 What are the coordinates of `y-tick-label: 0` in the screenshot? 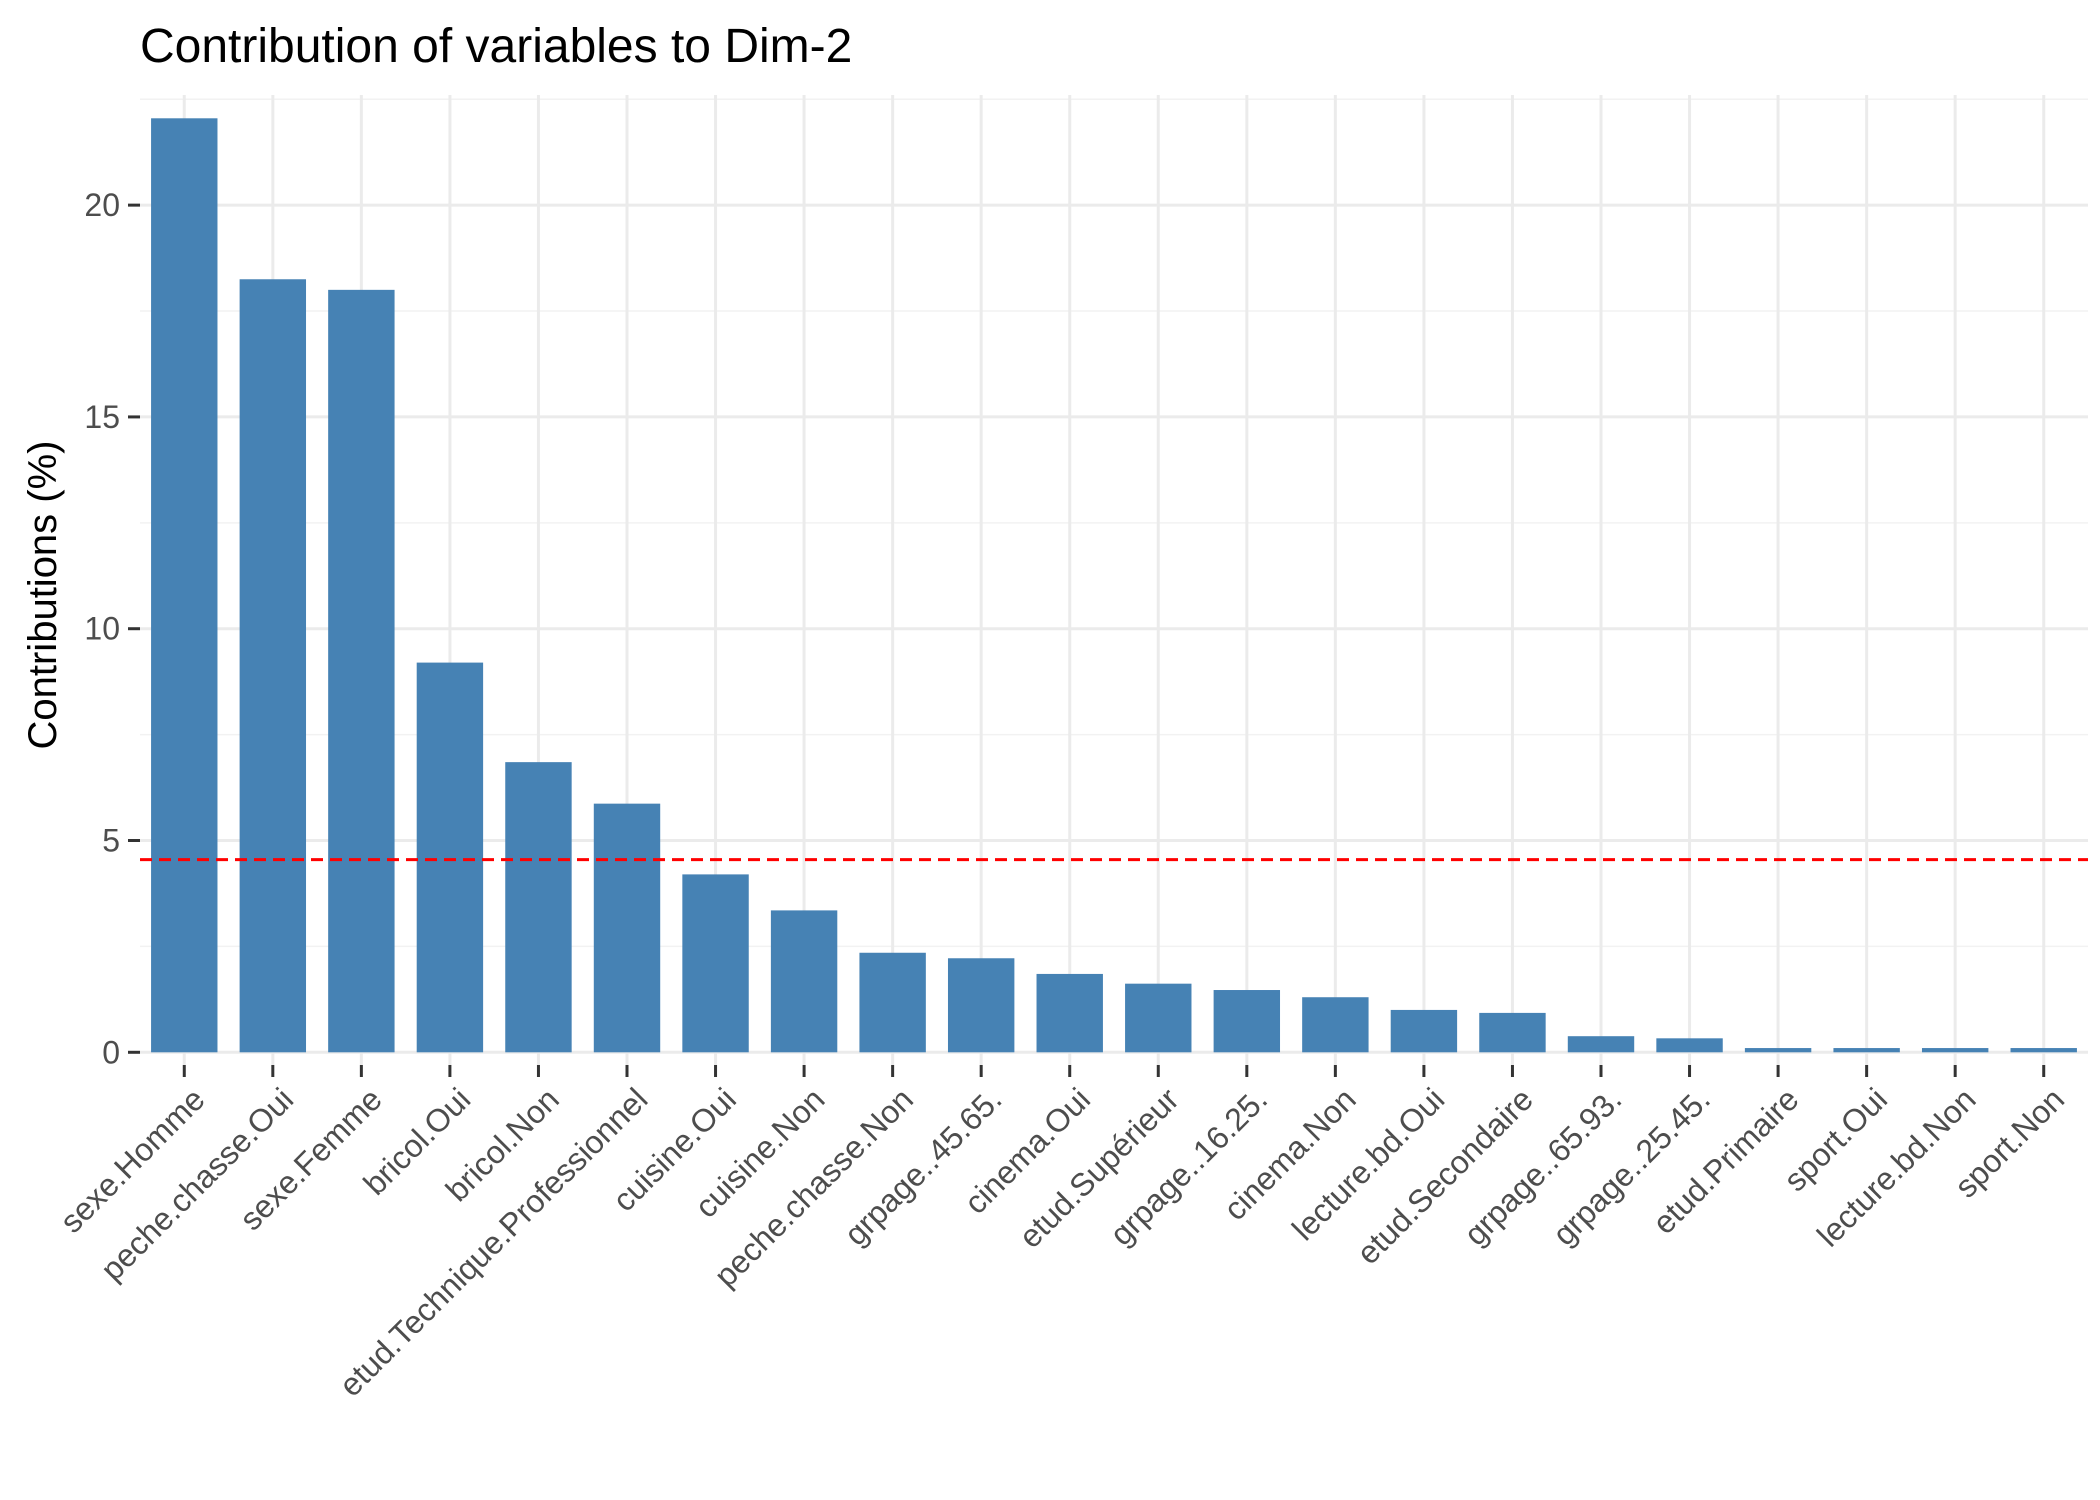 It's located at (111, 1052).